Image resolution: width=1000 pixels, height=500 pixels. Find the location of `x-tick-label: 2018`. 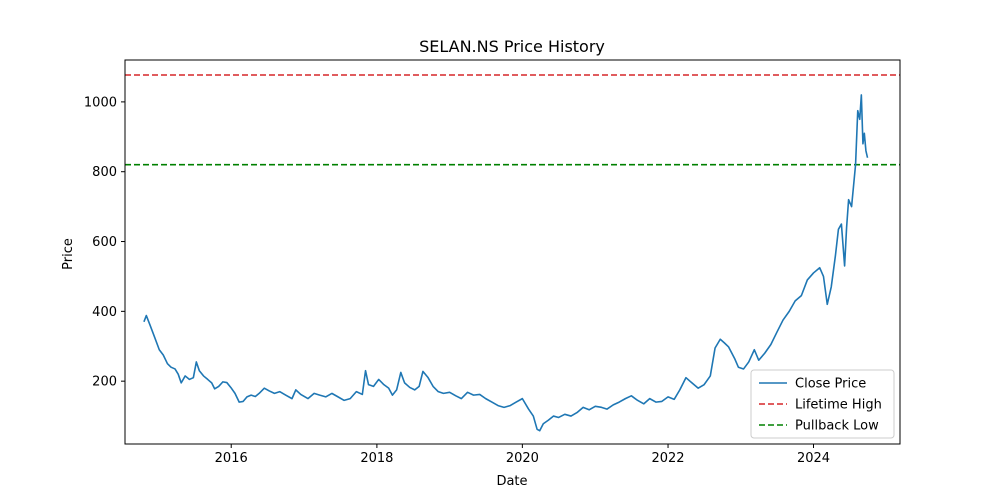

x-tick-label: 2018 is located at coordinates (376, 458).